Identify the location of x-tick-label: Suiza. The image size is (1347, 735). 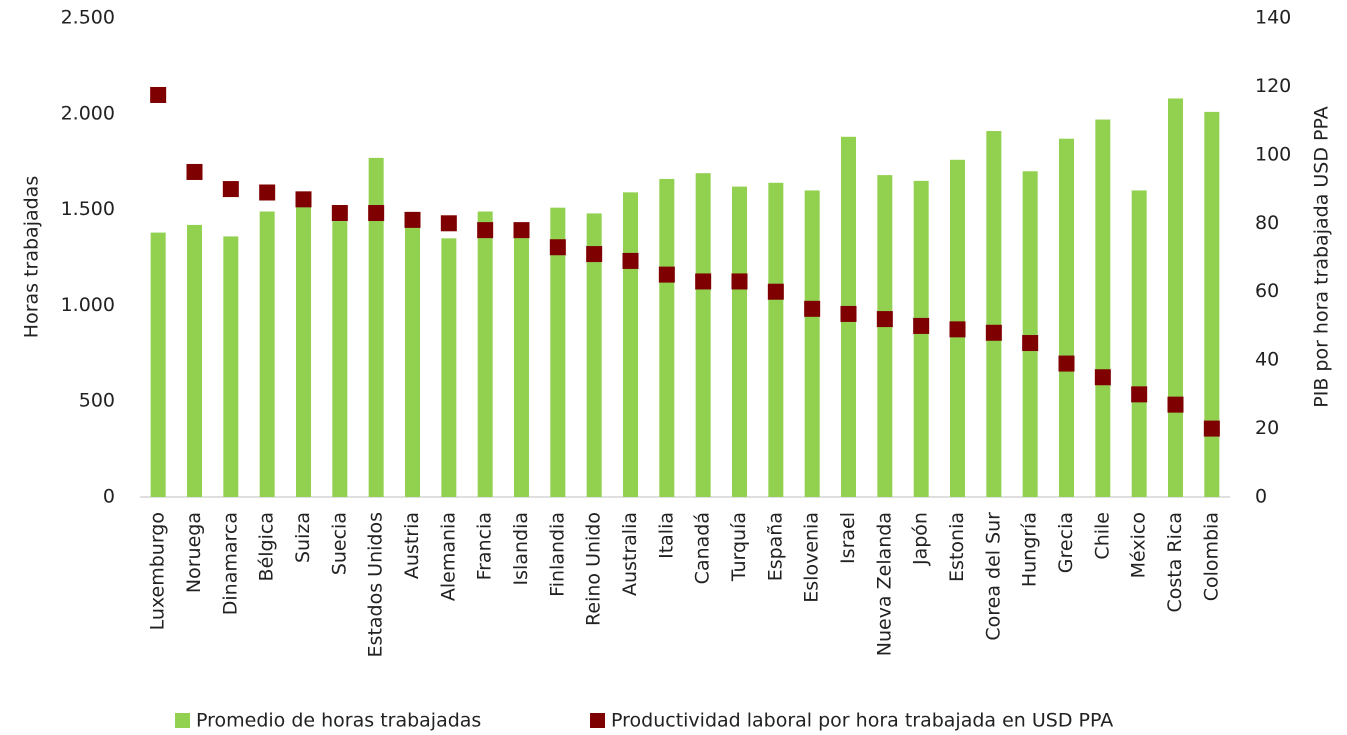
(303, 537).